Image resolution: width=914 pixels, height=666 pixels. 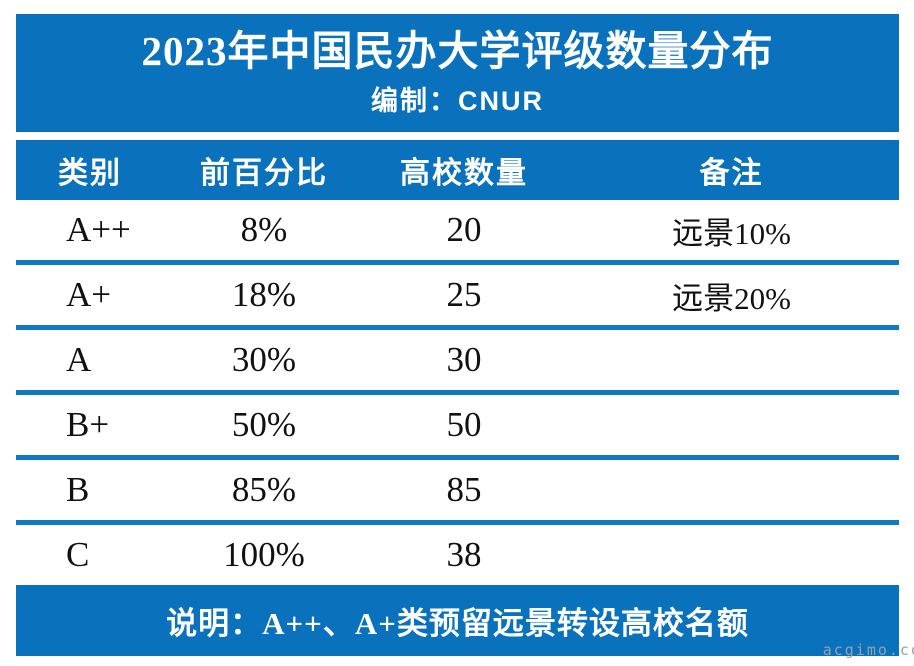 I want to click on table-row: A++ 8% 20 远景10%, so click(x=457, y=232).